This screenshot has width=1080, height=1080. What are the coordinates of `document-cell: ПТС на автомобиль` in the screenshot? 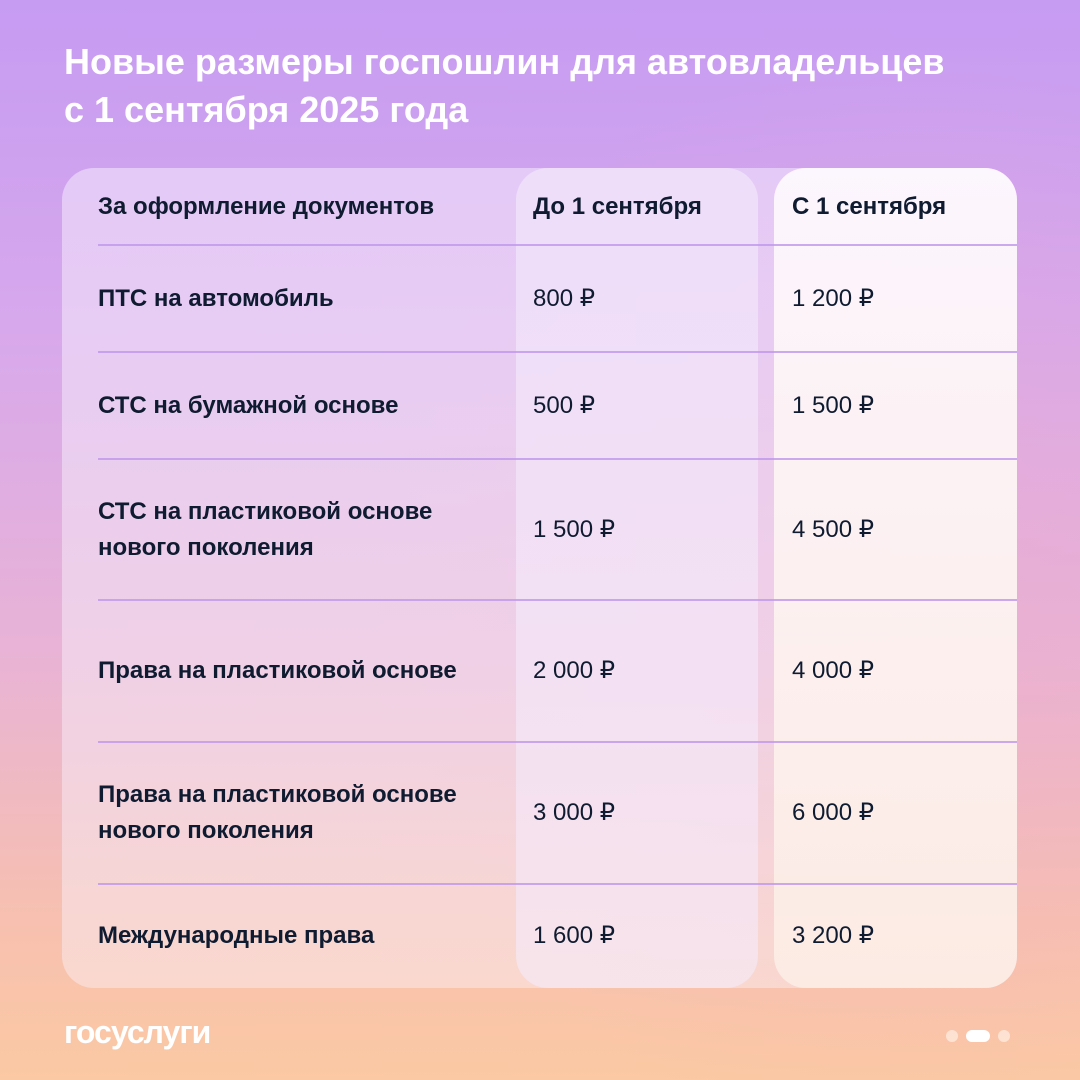 It's located at (216, 298).